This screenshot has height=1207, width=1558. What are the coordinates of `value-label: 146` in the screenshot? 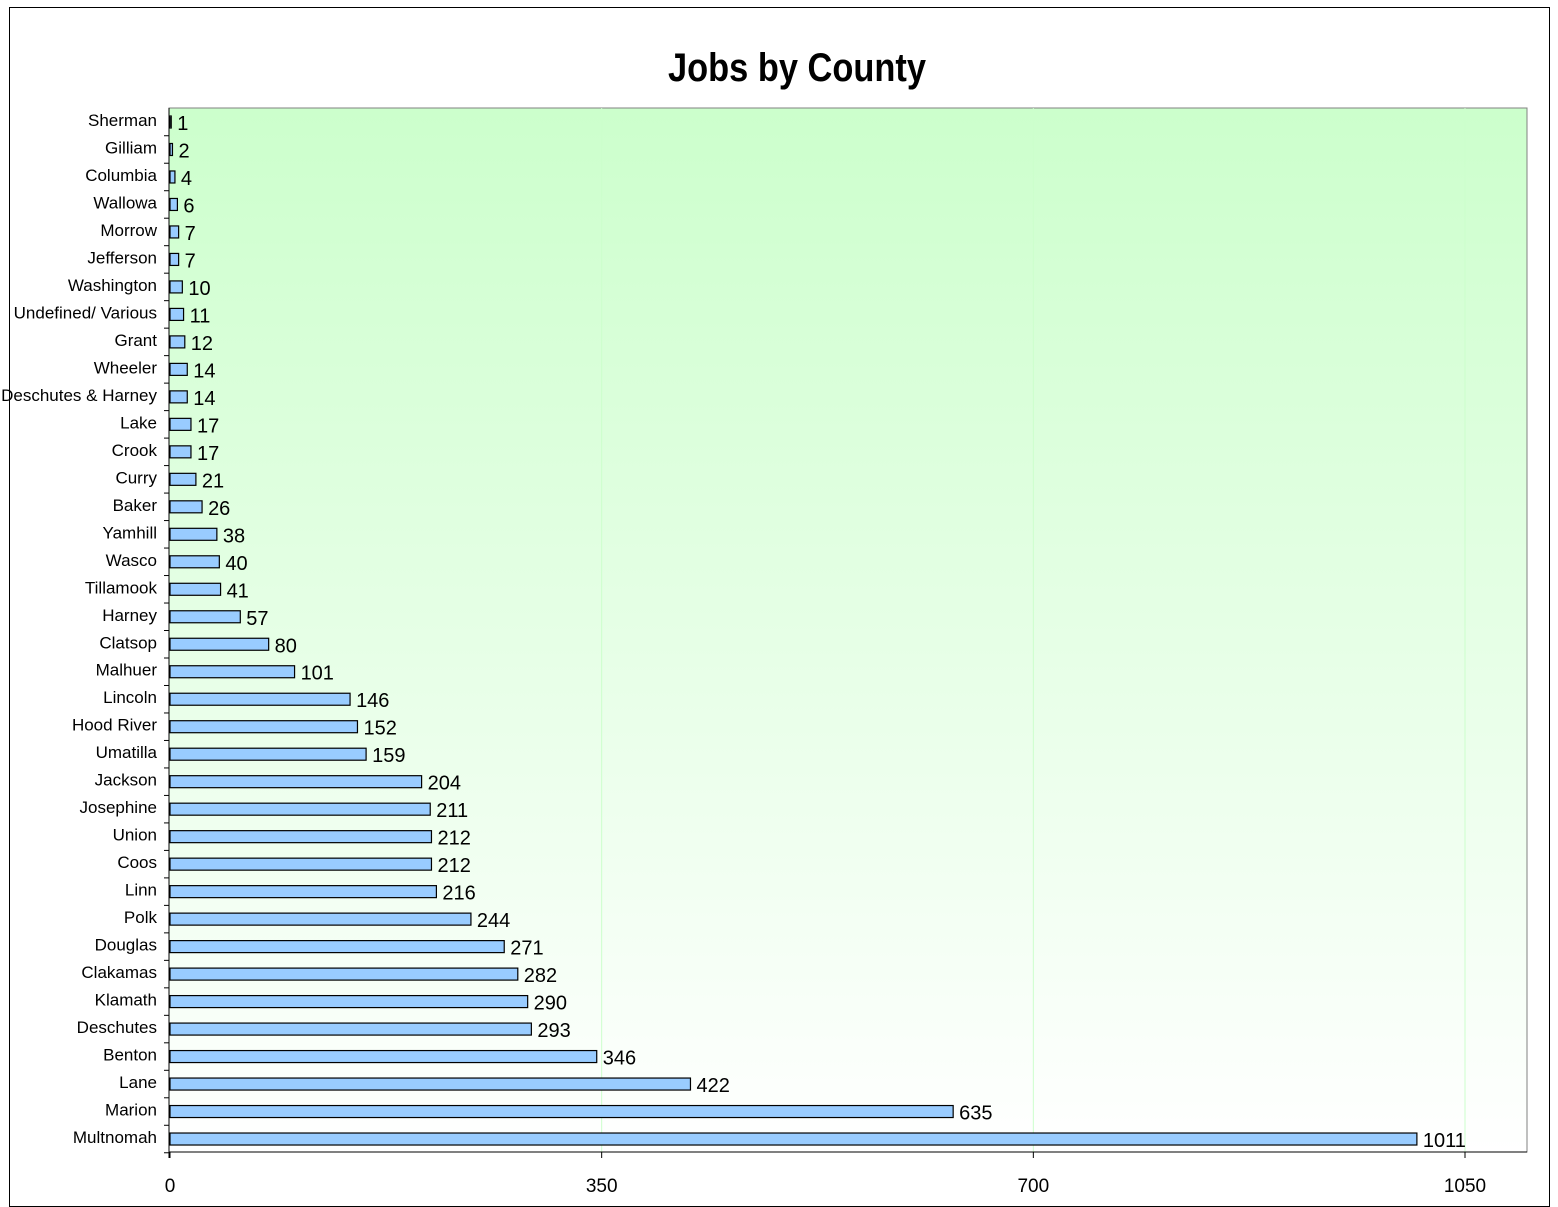 It's located at (372, 701).